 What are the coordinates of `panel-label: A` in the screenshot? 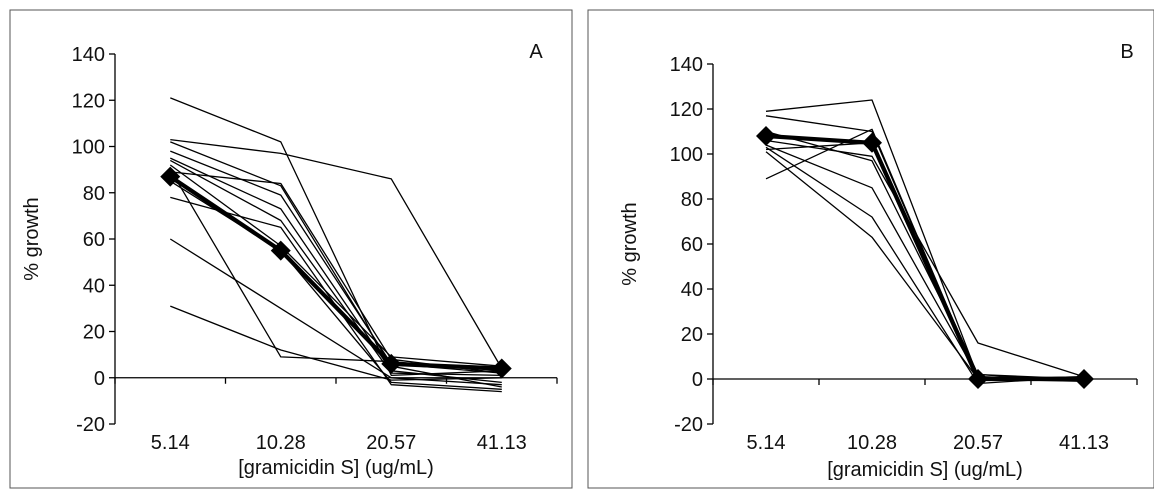 It's located at (536, 52).